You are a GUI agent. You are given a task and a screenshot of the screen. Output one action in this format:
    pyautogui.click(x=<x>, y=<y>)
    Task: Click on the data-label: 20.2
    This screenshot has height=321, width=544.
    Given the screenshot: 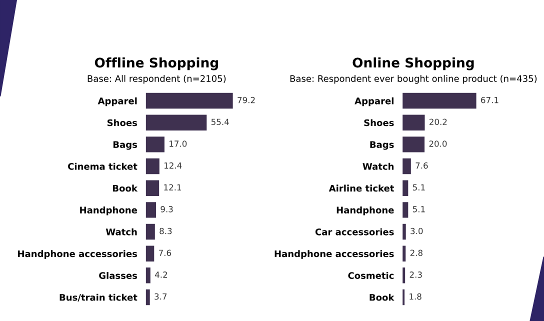 What is the action you would take?
    pyautogui.click(x=438, y=122)
    